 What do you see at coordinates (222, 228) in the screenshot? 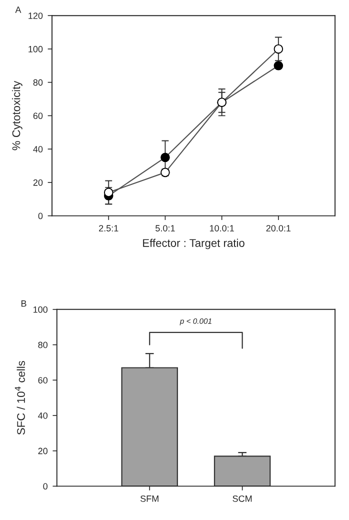
I see `x-tick-label: 10.0:1` at bounding box center [222, 228].